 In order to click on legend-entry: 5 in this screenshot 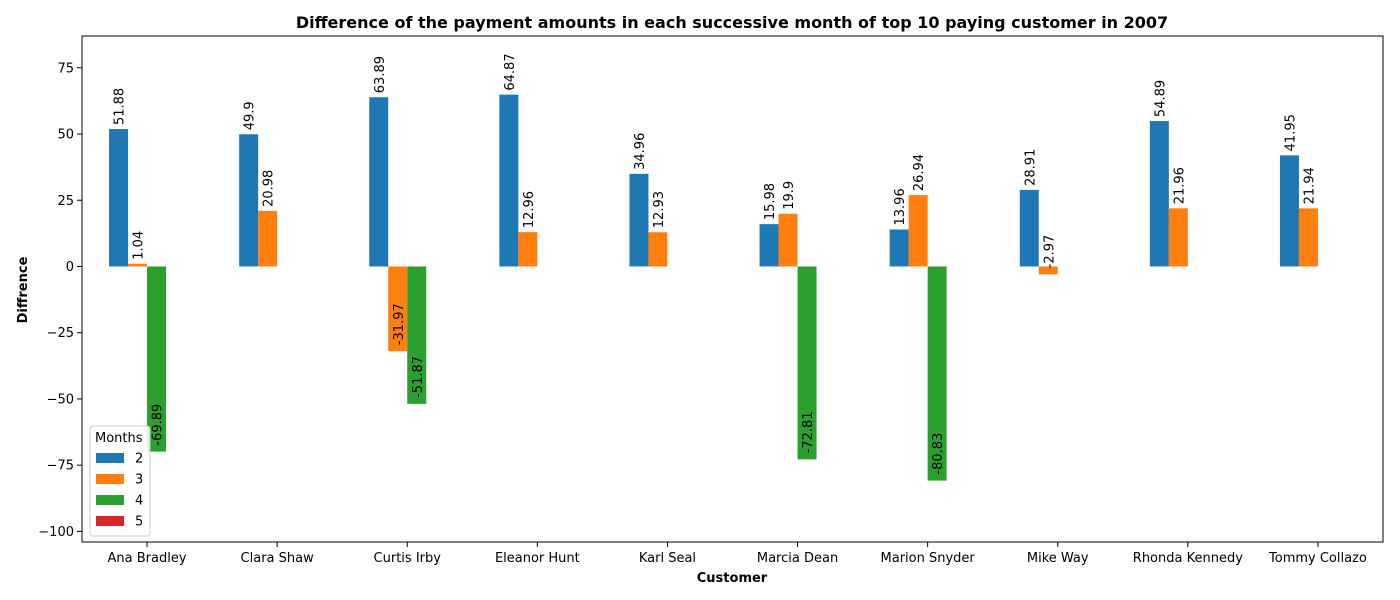, I will do `click(139, 522)`.